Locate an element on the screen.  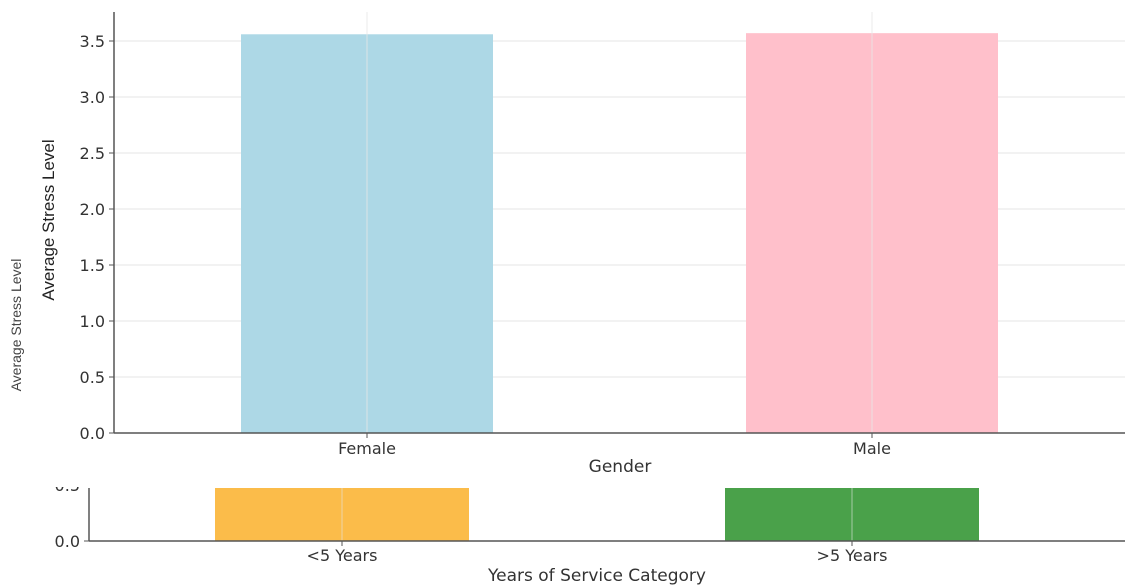
gender-x-tick-label: Female is located at coordinates (367, 448).